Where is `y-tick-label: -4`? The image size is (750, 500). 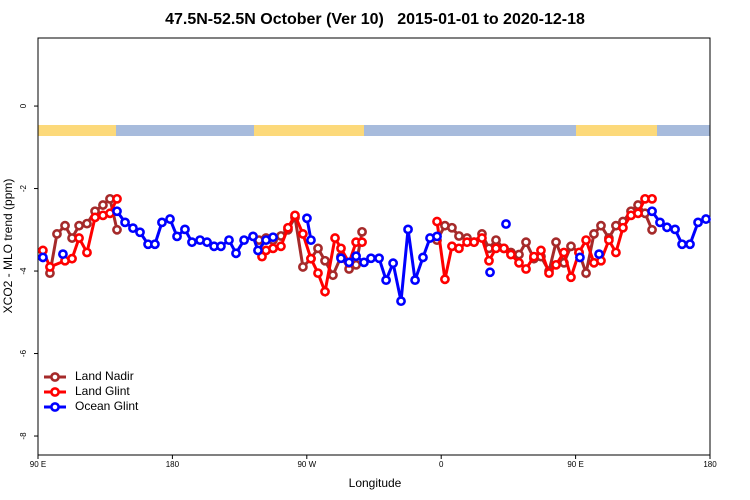
y-tick-label: -4 is located at coordinates (23, 271).